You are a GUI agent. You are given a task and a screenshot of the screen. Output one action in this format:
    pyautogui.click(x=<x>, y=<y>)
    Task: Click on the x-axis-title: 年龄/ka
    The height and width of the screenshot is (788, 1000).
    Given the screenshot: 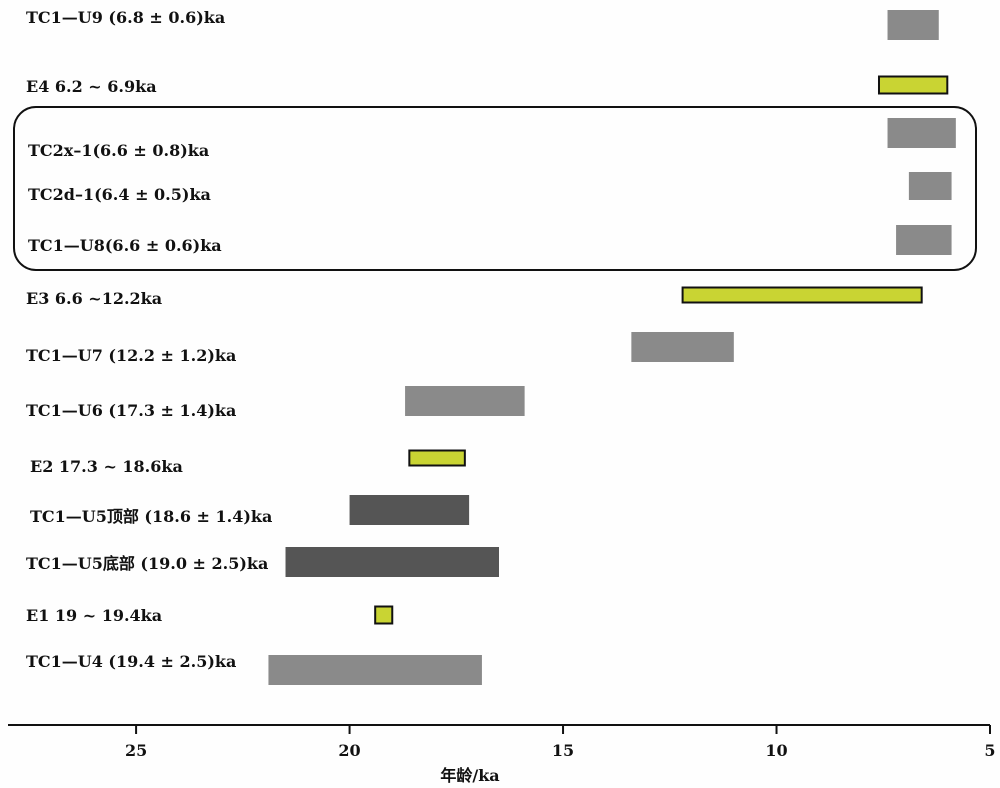 What is the action you would take?
    pyautogui.click(x=469, y=775)
    